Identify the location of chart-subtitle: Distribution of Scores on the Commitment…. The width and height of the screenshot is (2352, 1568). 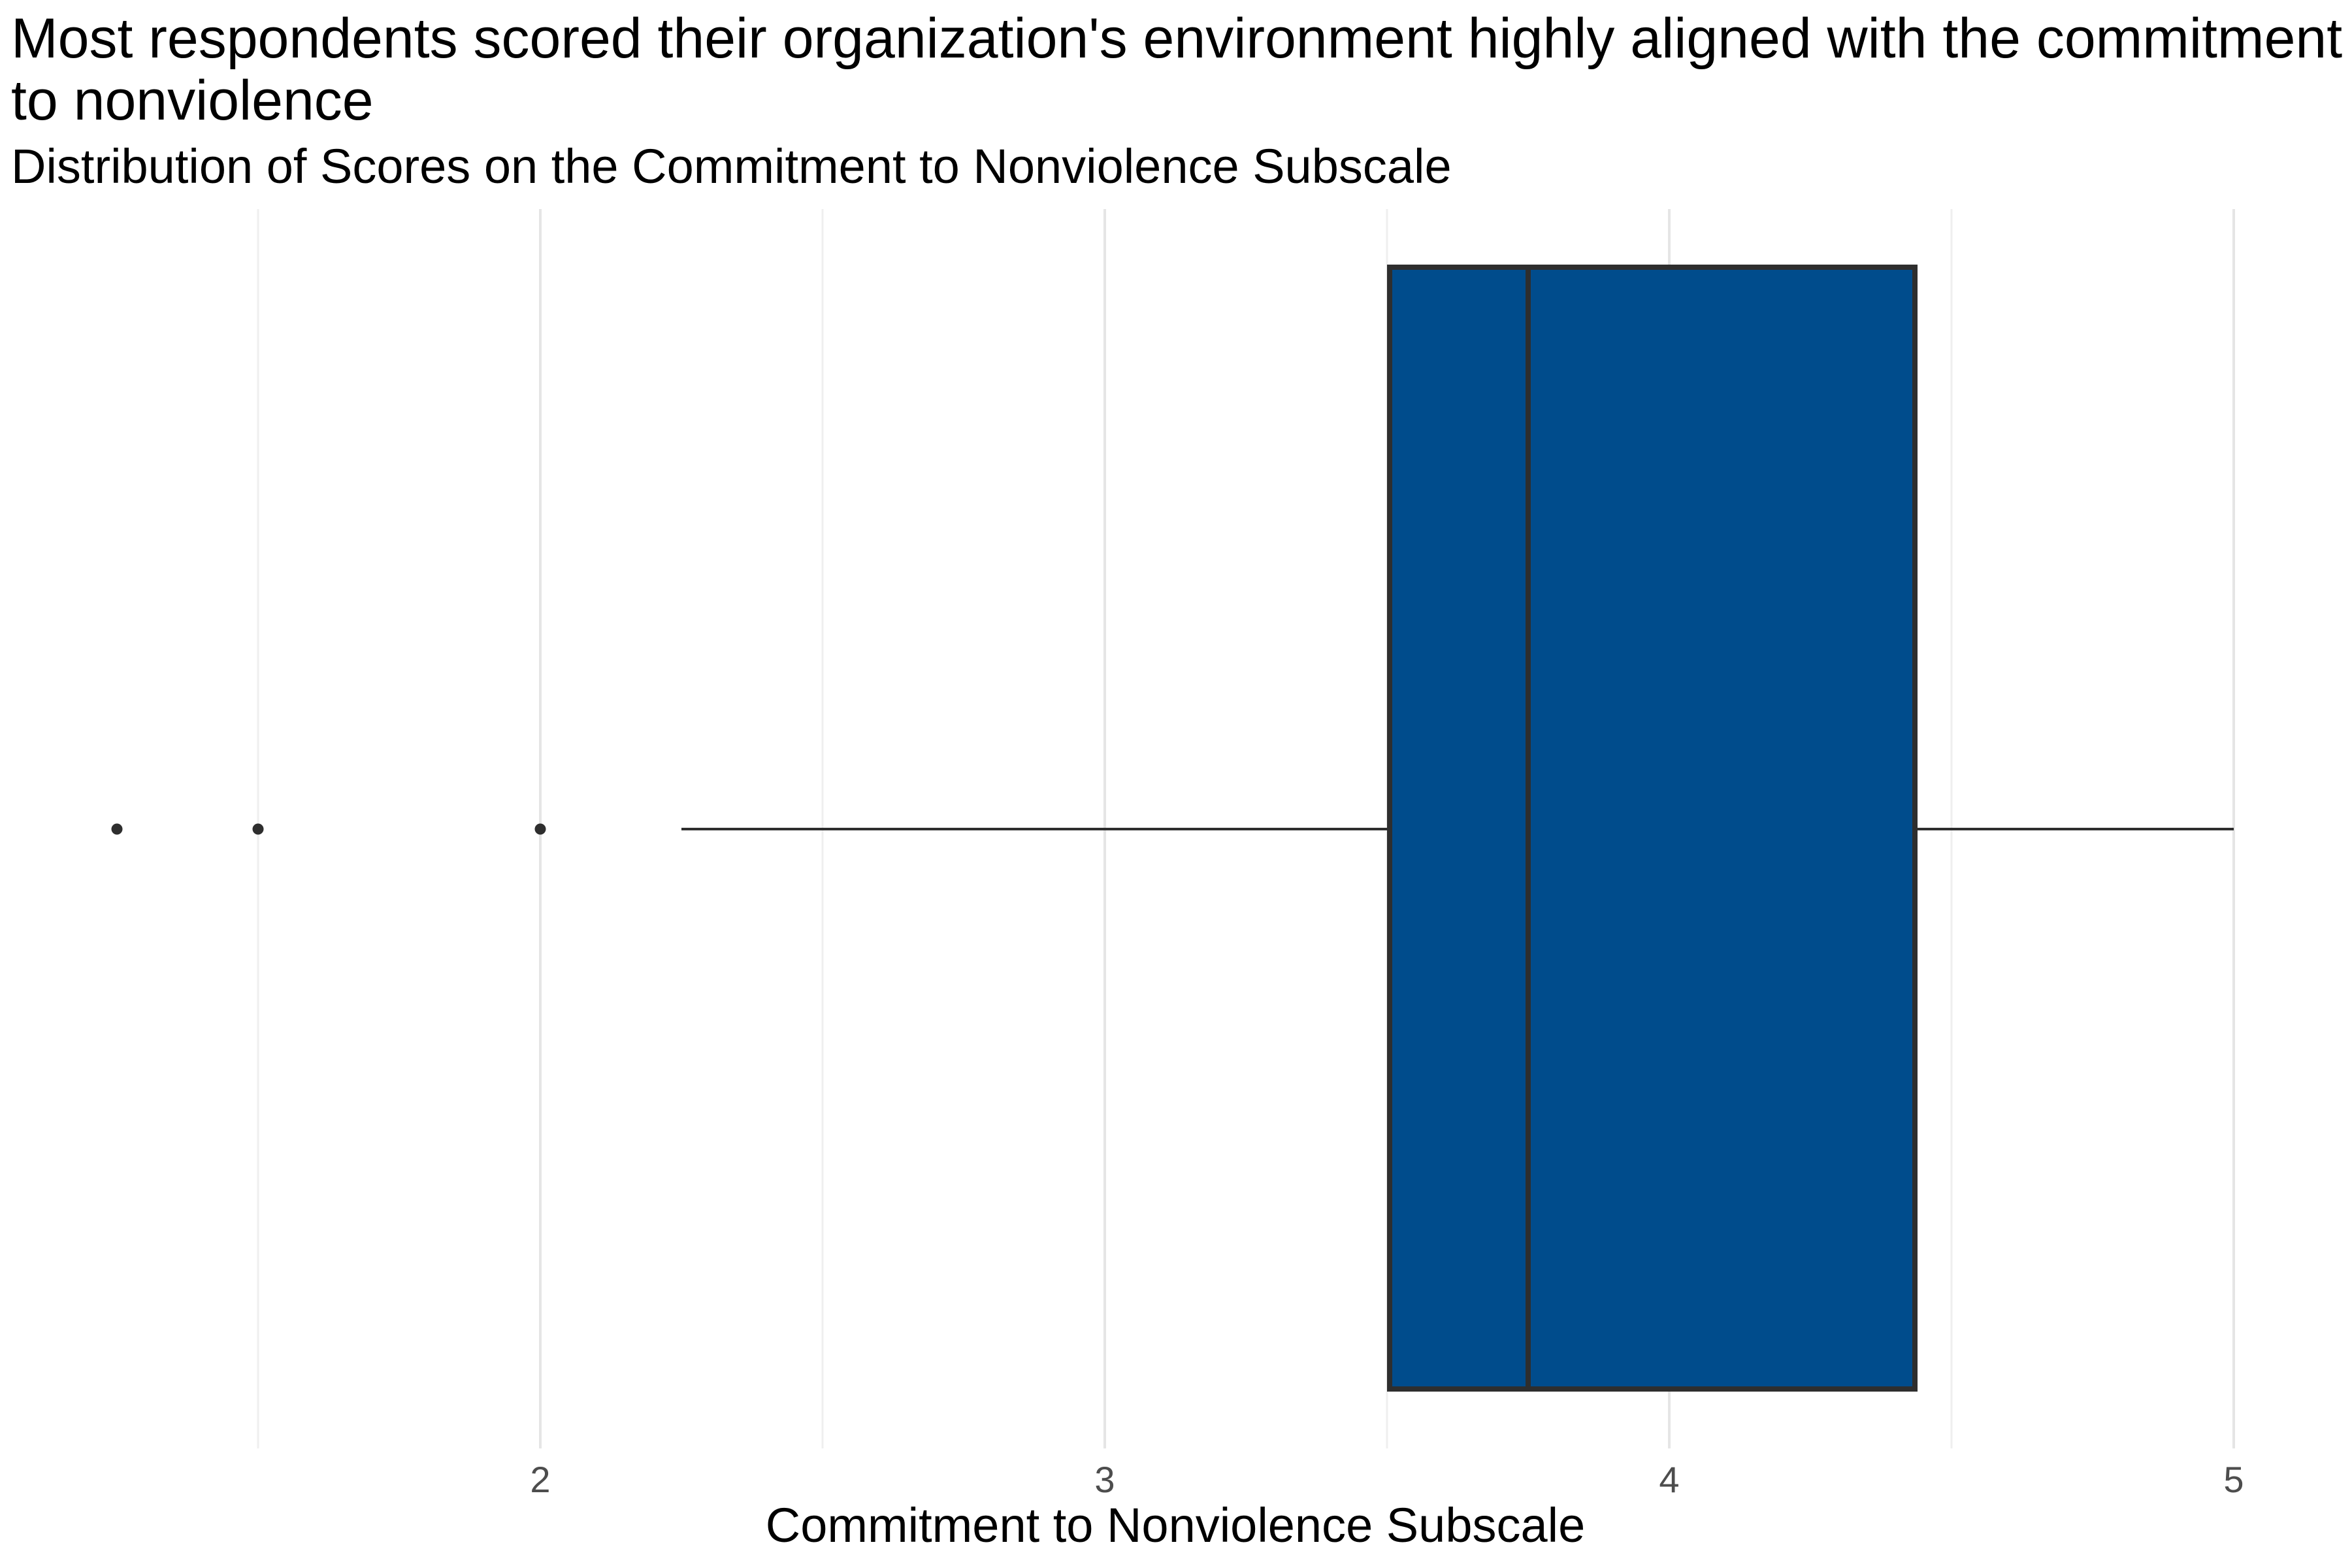
(731, 166).